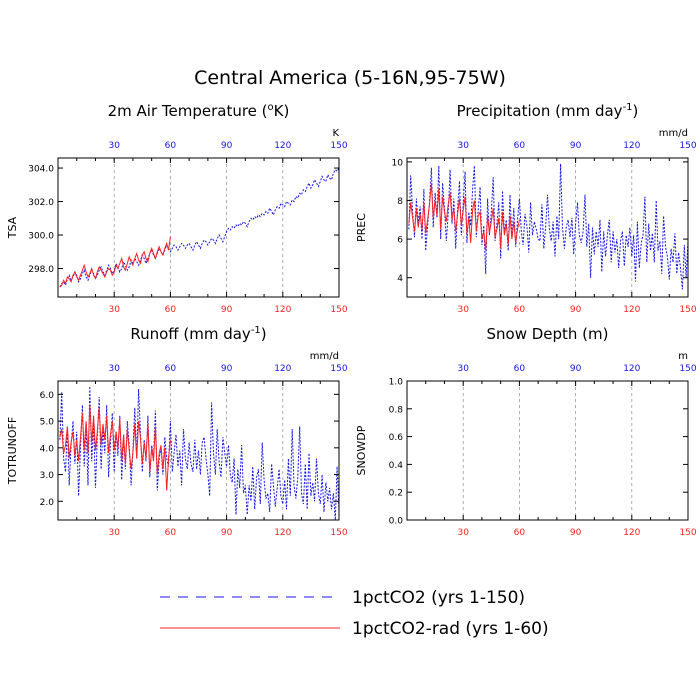  What do you see at coordinates (12, 451) in the screenshot?
I see `y-axis-label: TOTRUNOFF` at bounding box center [12, 451].